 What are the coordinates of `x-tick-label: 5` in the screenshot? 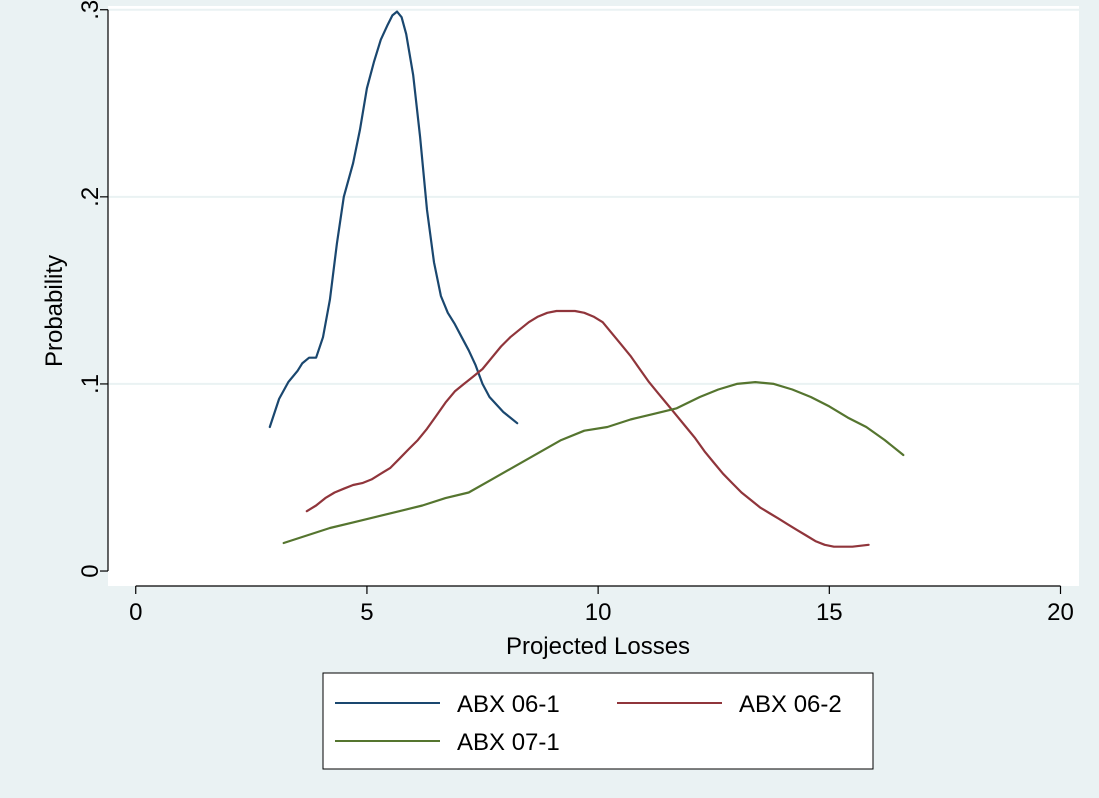 It's located at (366, 612).